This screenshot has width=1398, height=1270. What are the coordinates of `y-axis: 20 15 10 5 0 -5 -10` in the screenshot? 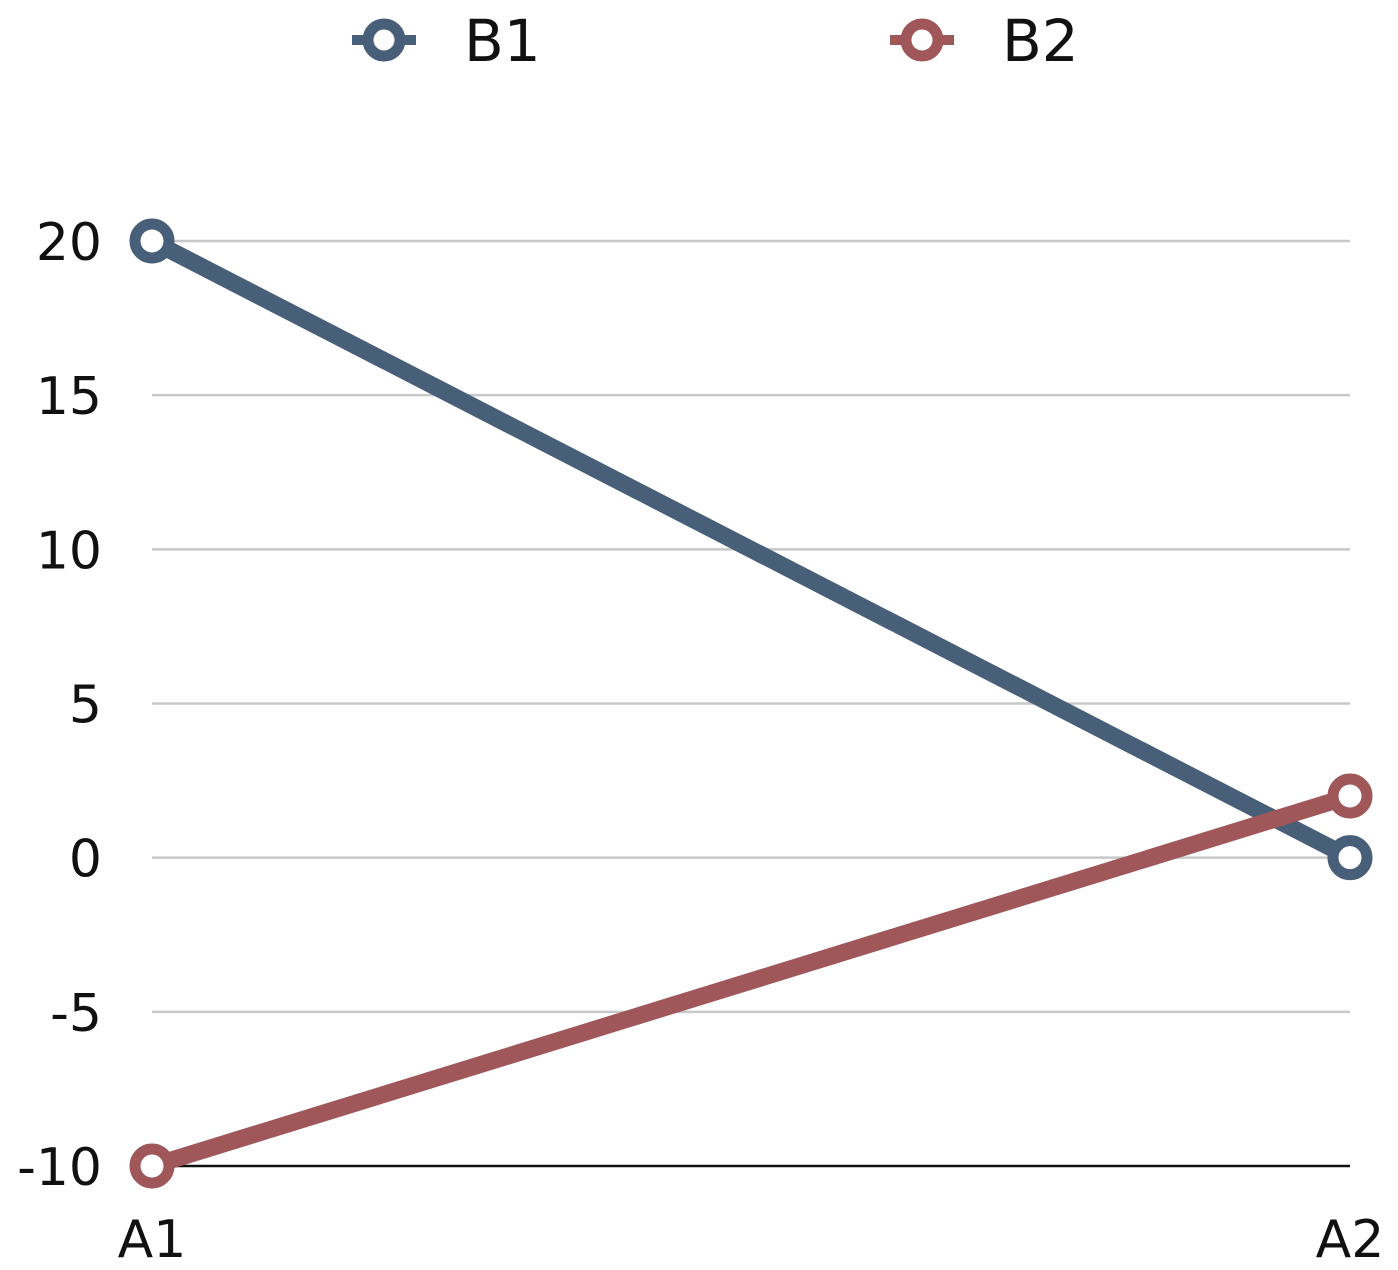 It's located at (59, 705).